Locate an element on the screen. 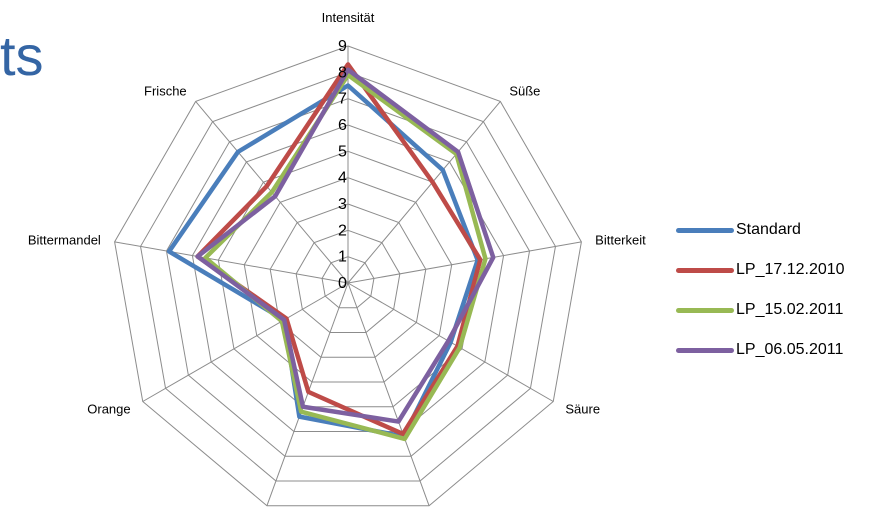 The width and height of the screenshot is (877, 514). tick-label: 3 is located at coordinates (342, 204).